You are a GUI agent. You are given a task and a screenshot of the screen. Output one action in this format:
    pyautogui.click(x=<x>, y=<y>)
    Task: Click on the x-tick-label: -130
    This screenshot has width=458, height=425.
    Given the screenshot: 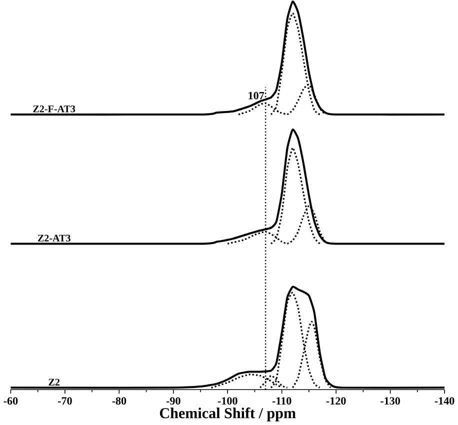 What is the action you would take?
    pyautogui.click(x=390, y=401)
    